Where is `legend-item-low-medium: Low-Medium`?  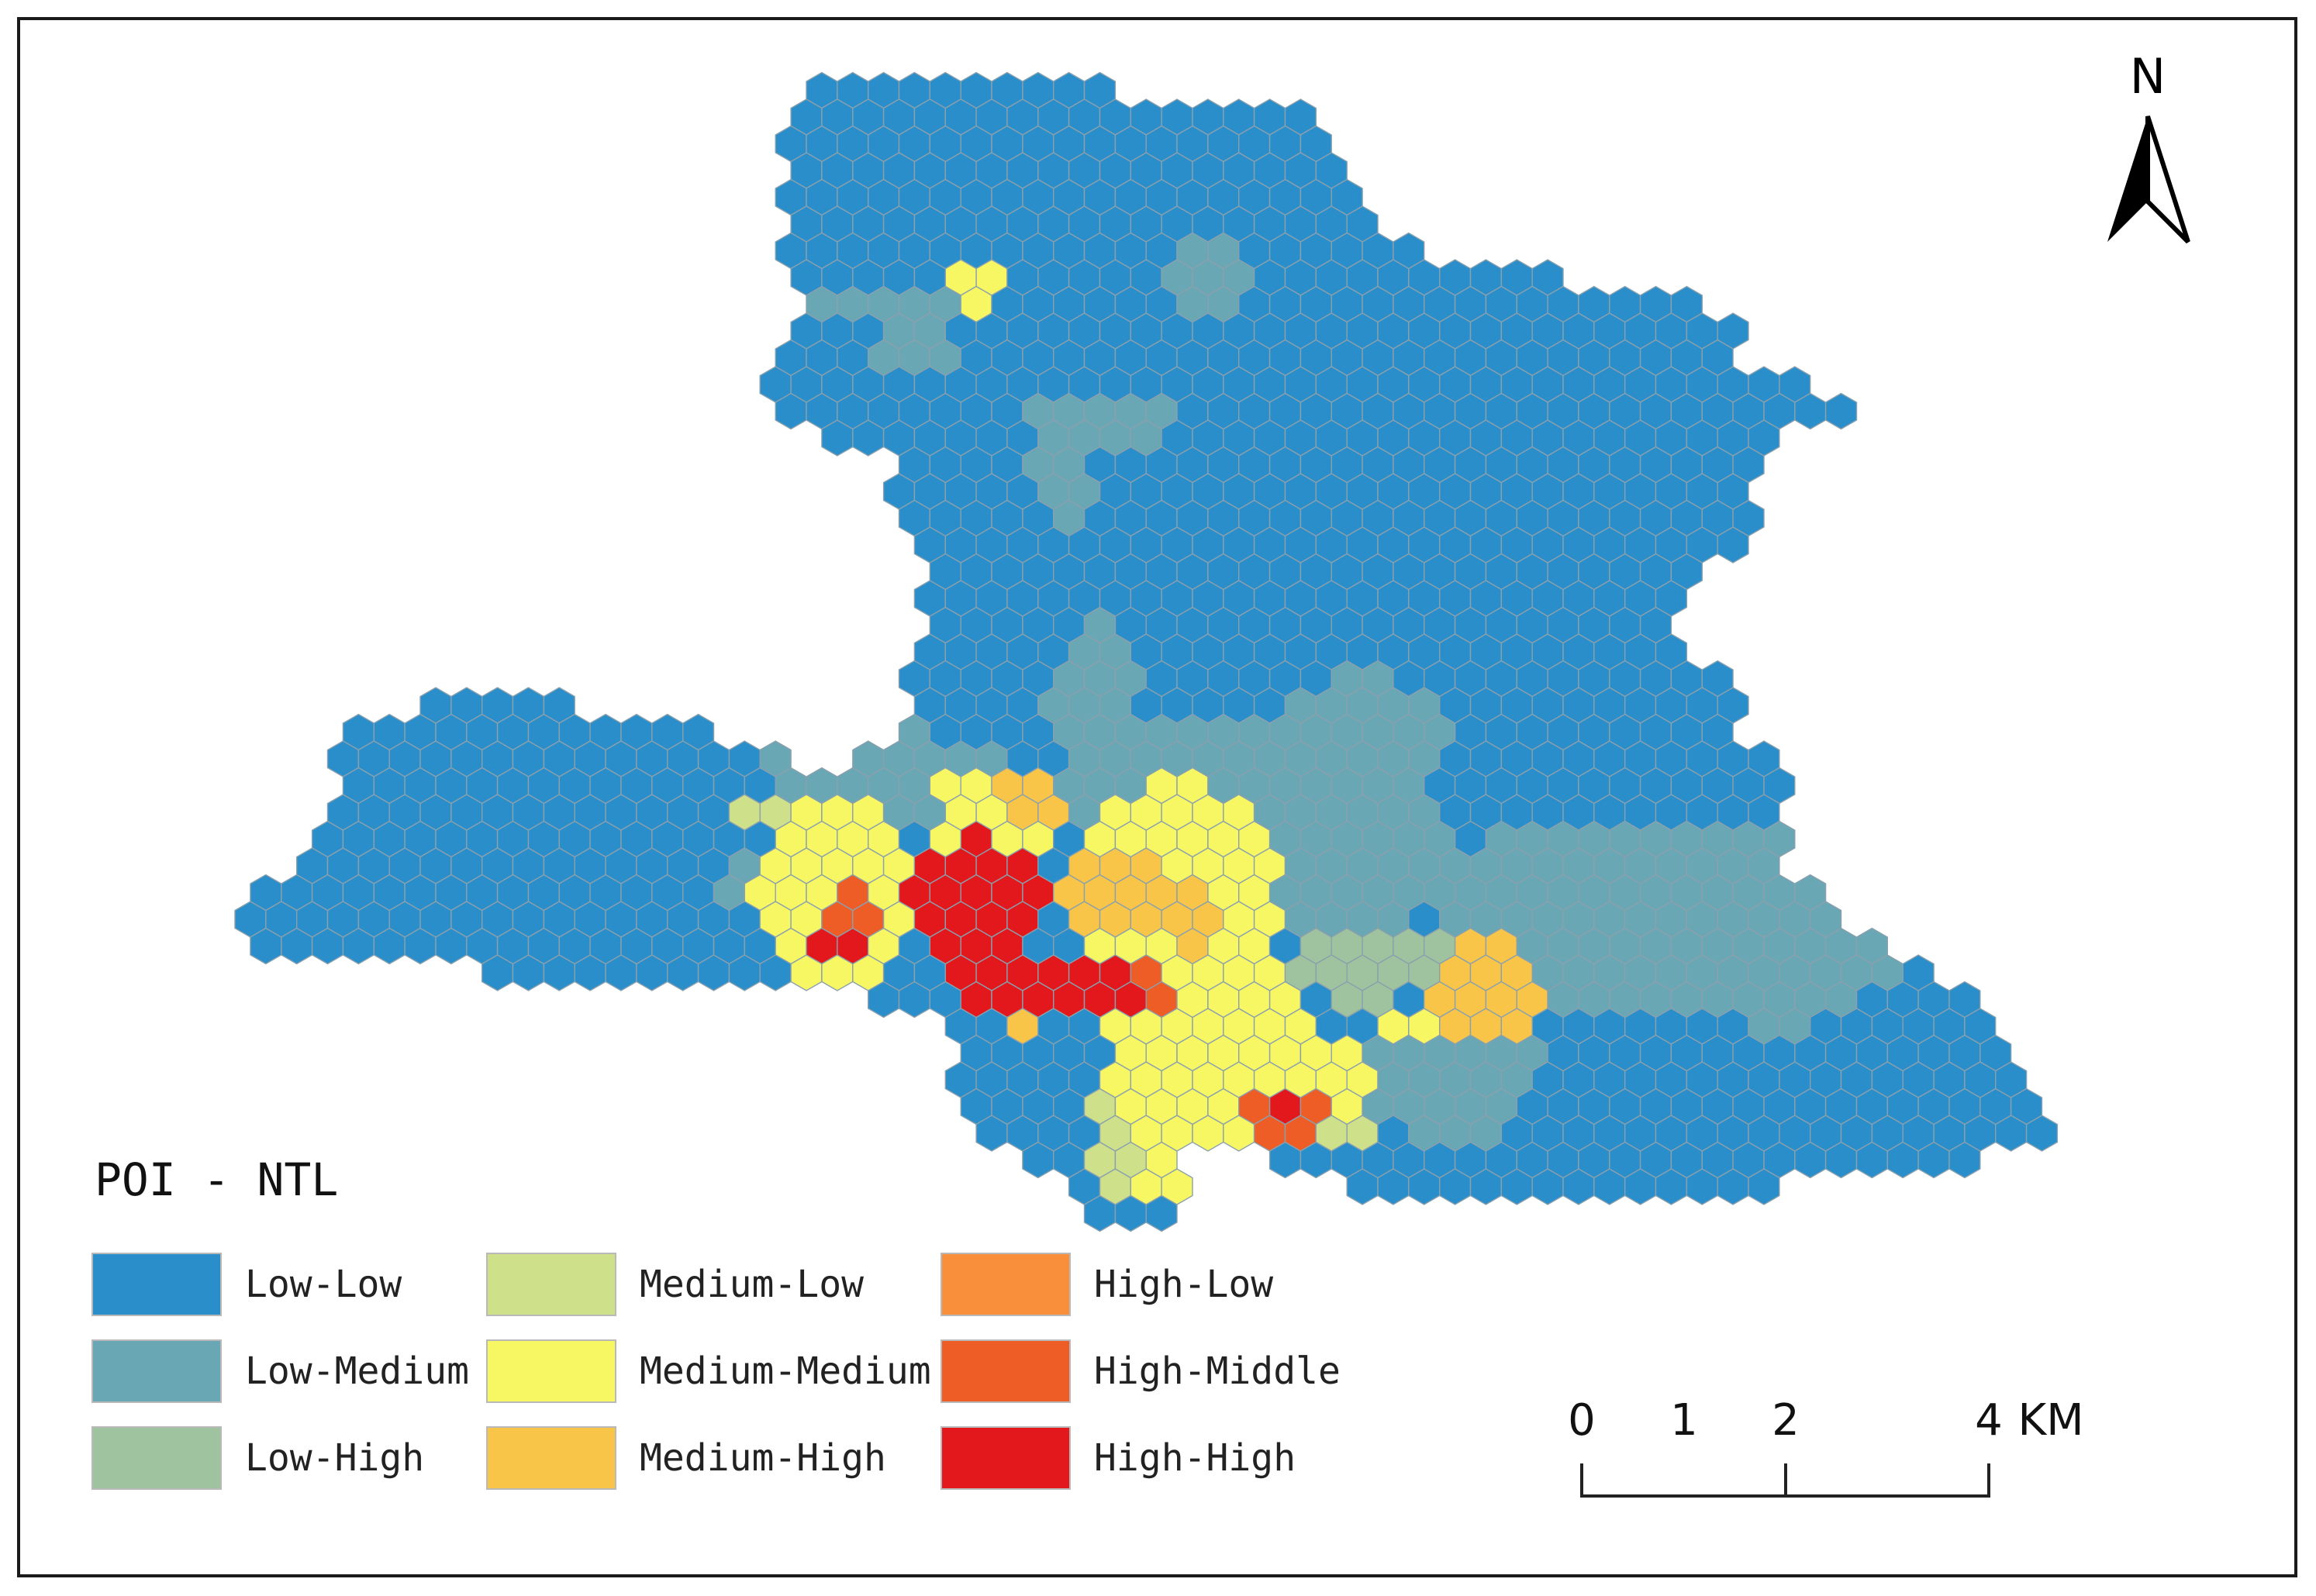 legend-item-low-medium: Low-Medium is located at coordinates (280, 1371).